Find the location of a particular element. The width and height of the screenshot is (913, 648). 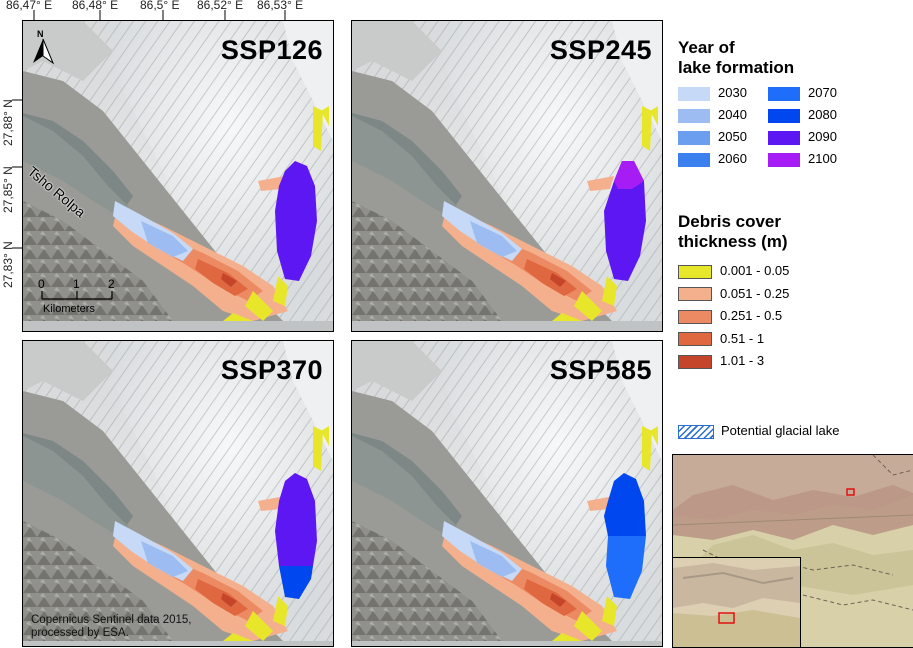

lake-2040 is located at coordinates (164, 239).